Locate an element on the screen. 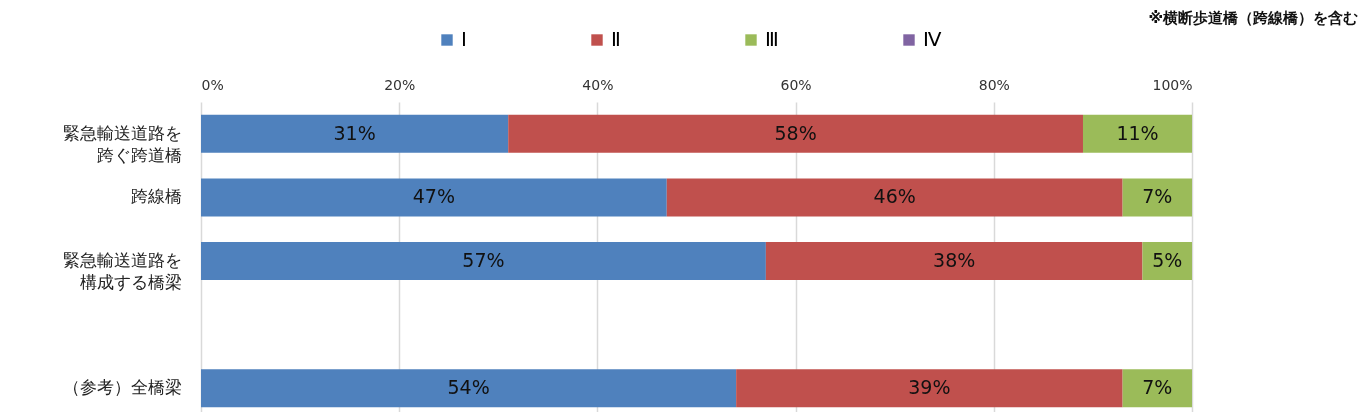 The width and height of the screenshot is (1365, 412). legend-label: Ⅰ is located at coordinates (464, 39).